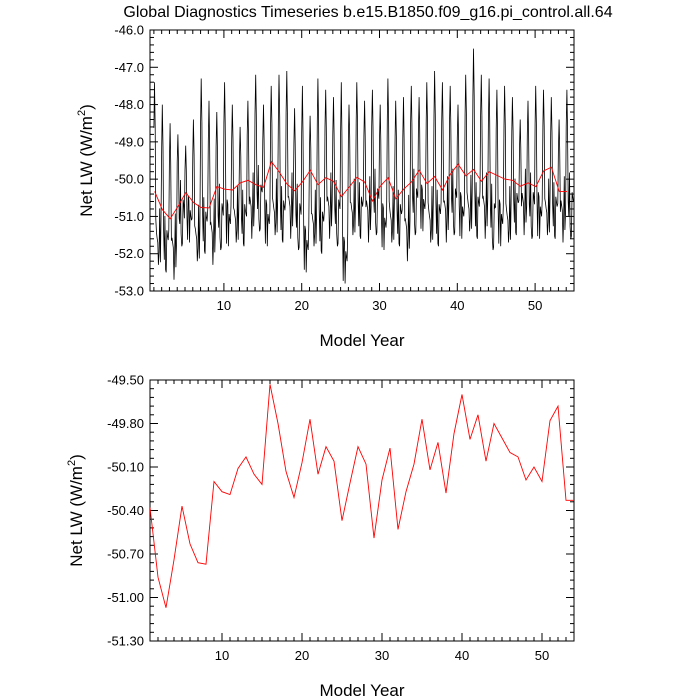 This screenshot has width=700, height=700. I want to click on annual-mean-series-line, so click(360, 190).